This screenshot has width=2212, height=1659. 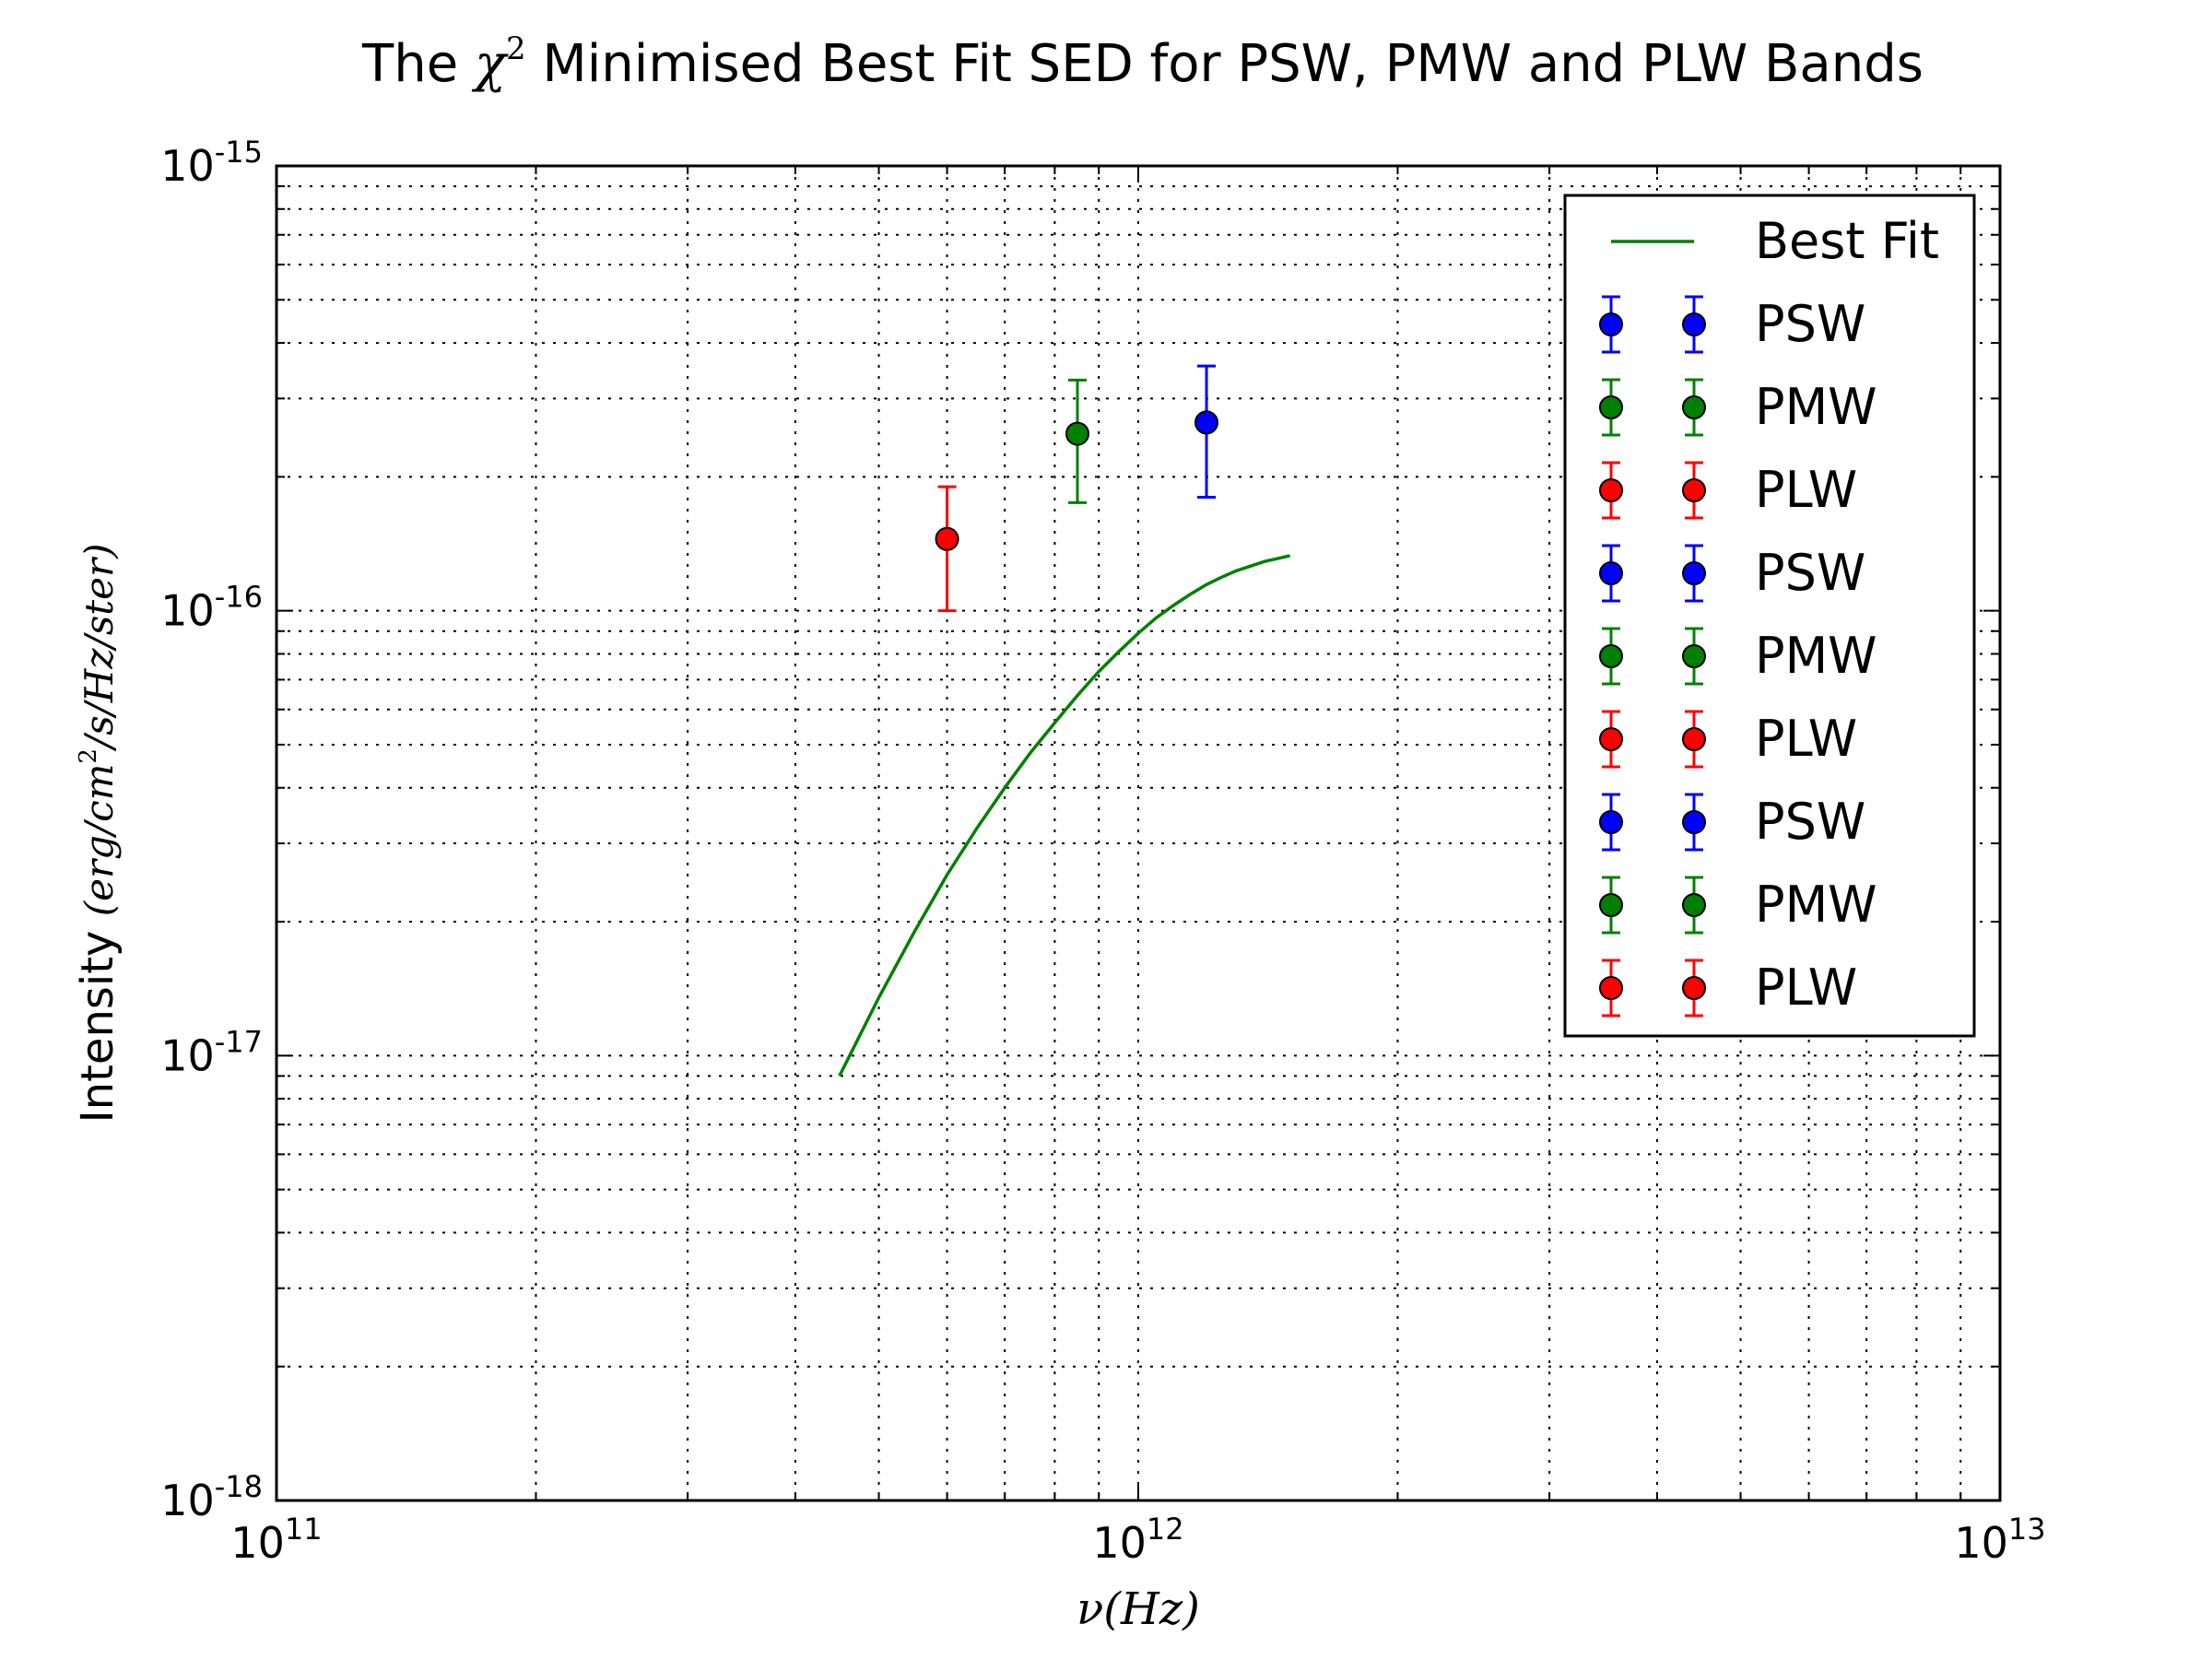 What do you see at coordinates (99, 840) in the screenshot?
I see `y-axis-label-units-pre: (erg/cm` at bounding box center [99, 840].